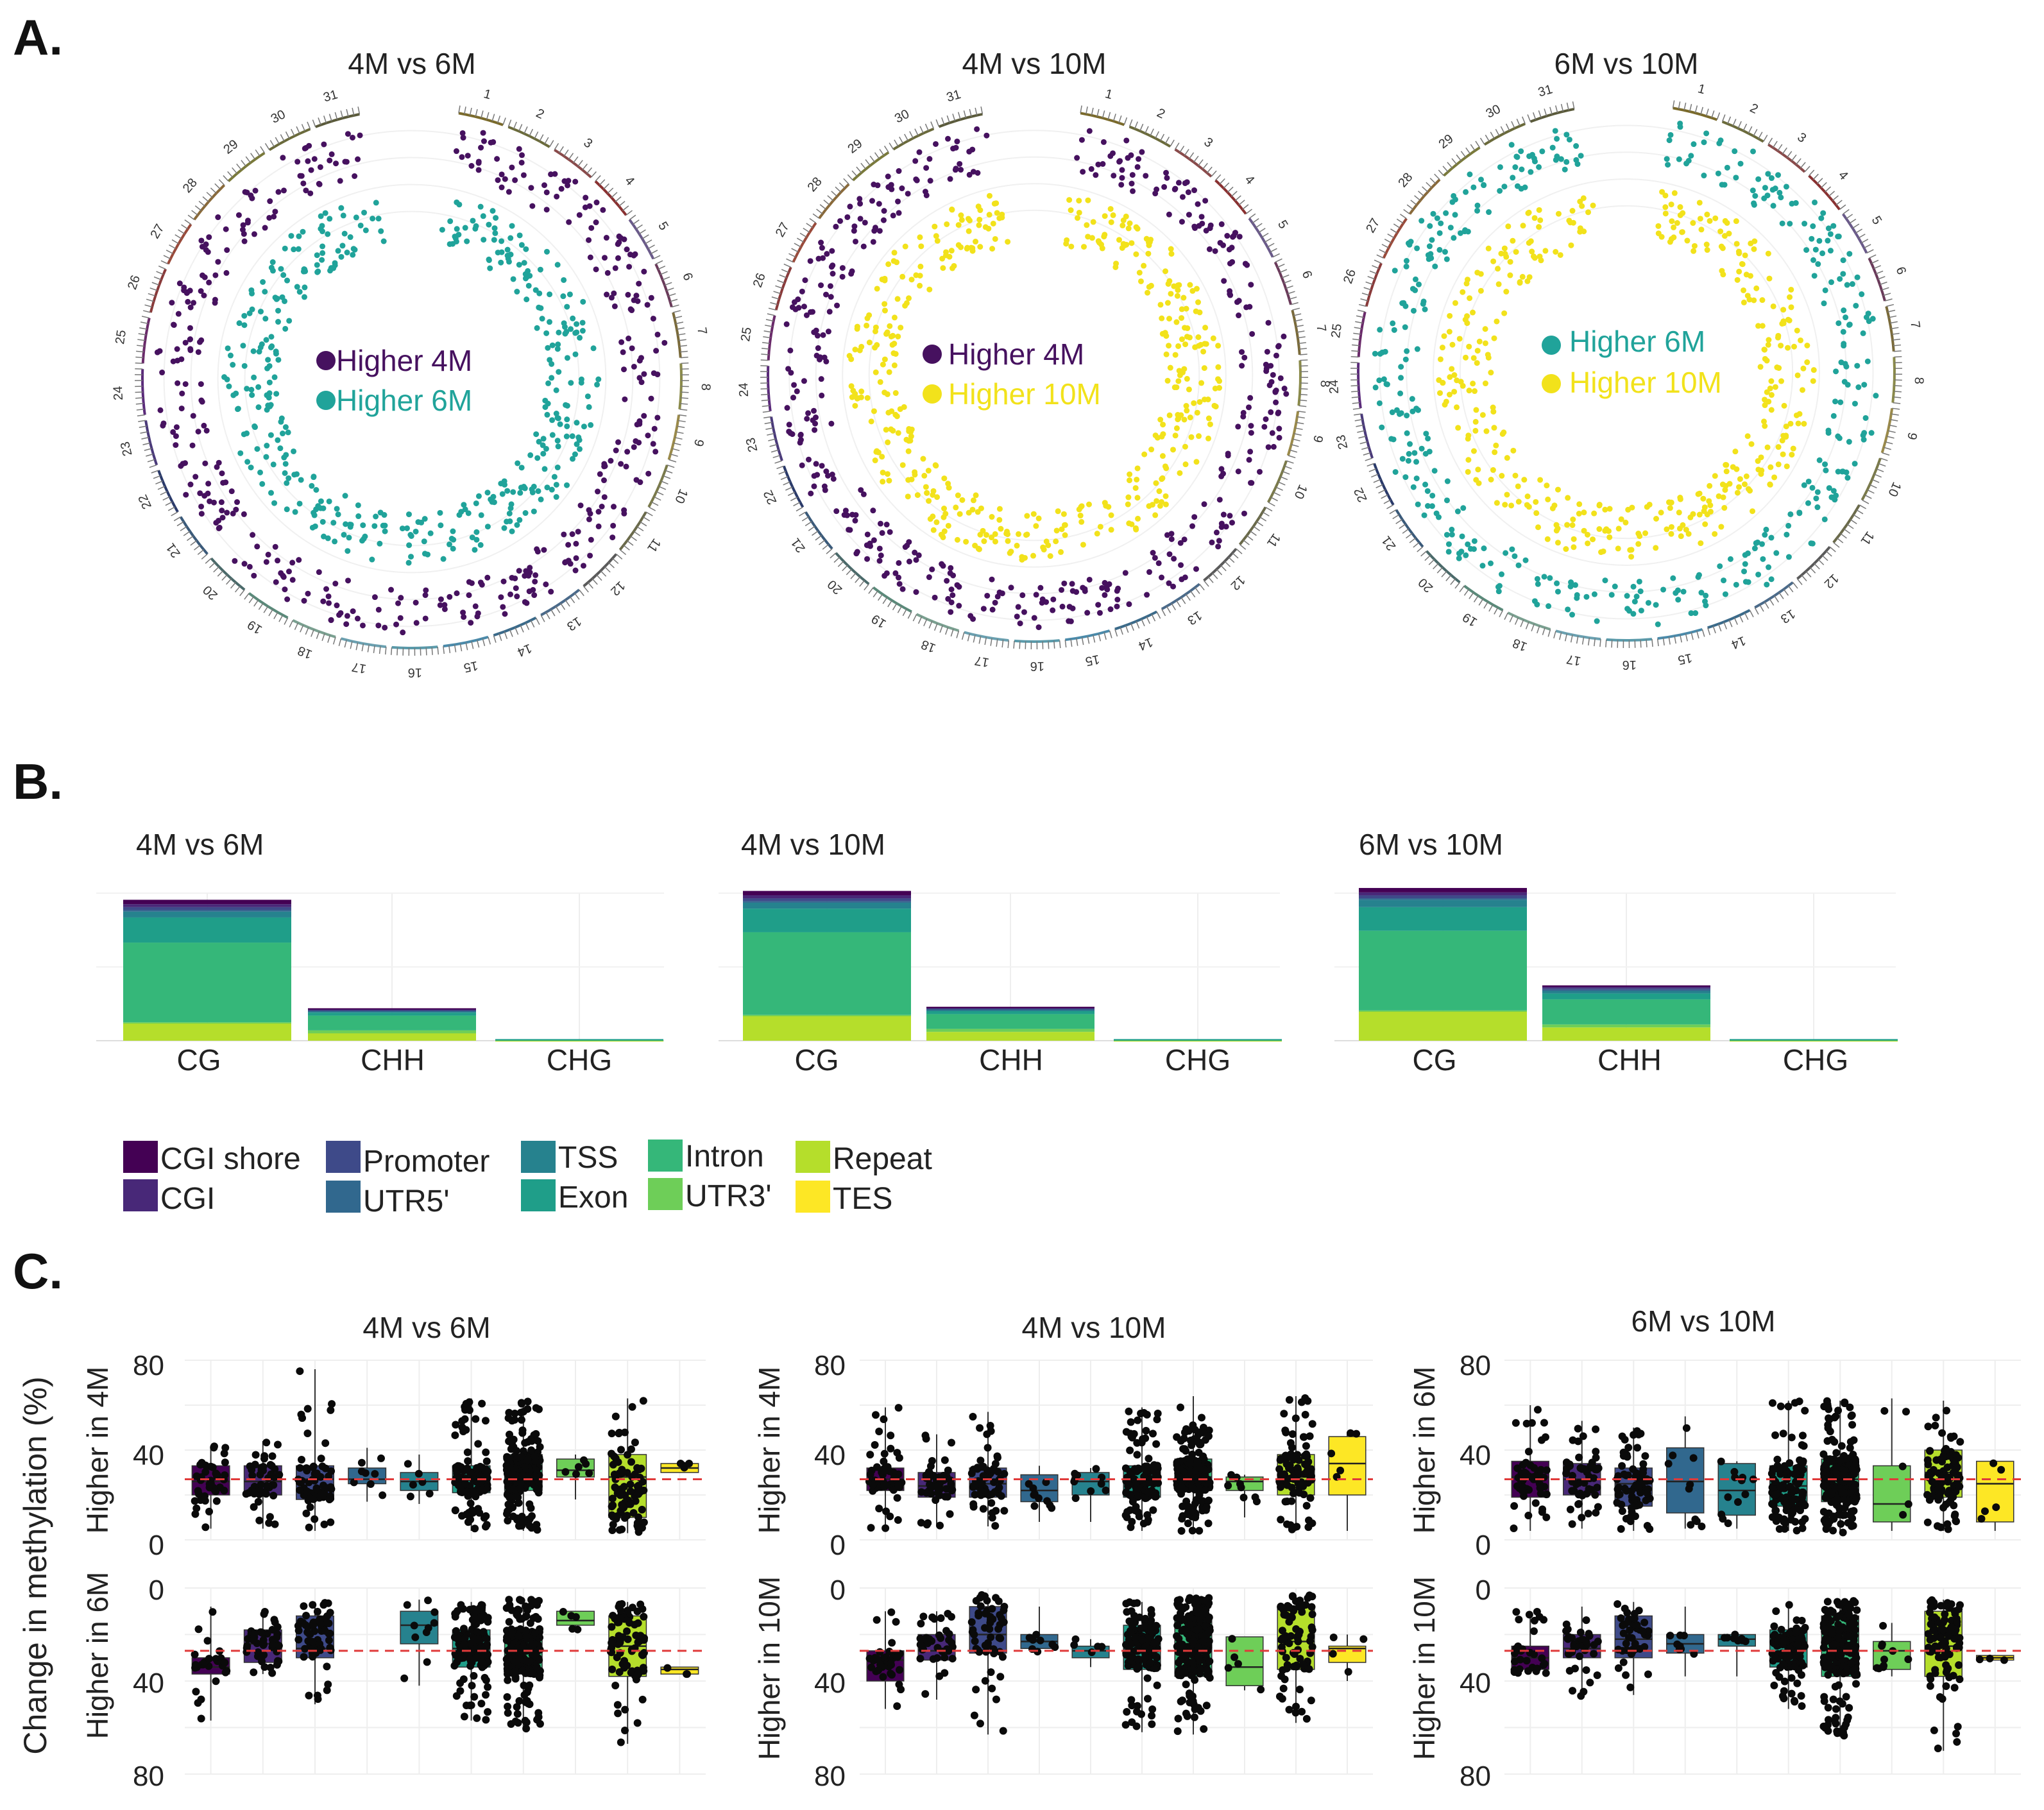 The height and width of the screenshot is (1810, 2044). Describe the element at coordinates (1010, 1010) in the screenshot. I see `bar-segment-chh-tss` at that location.